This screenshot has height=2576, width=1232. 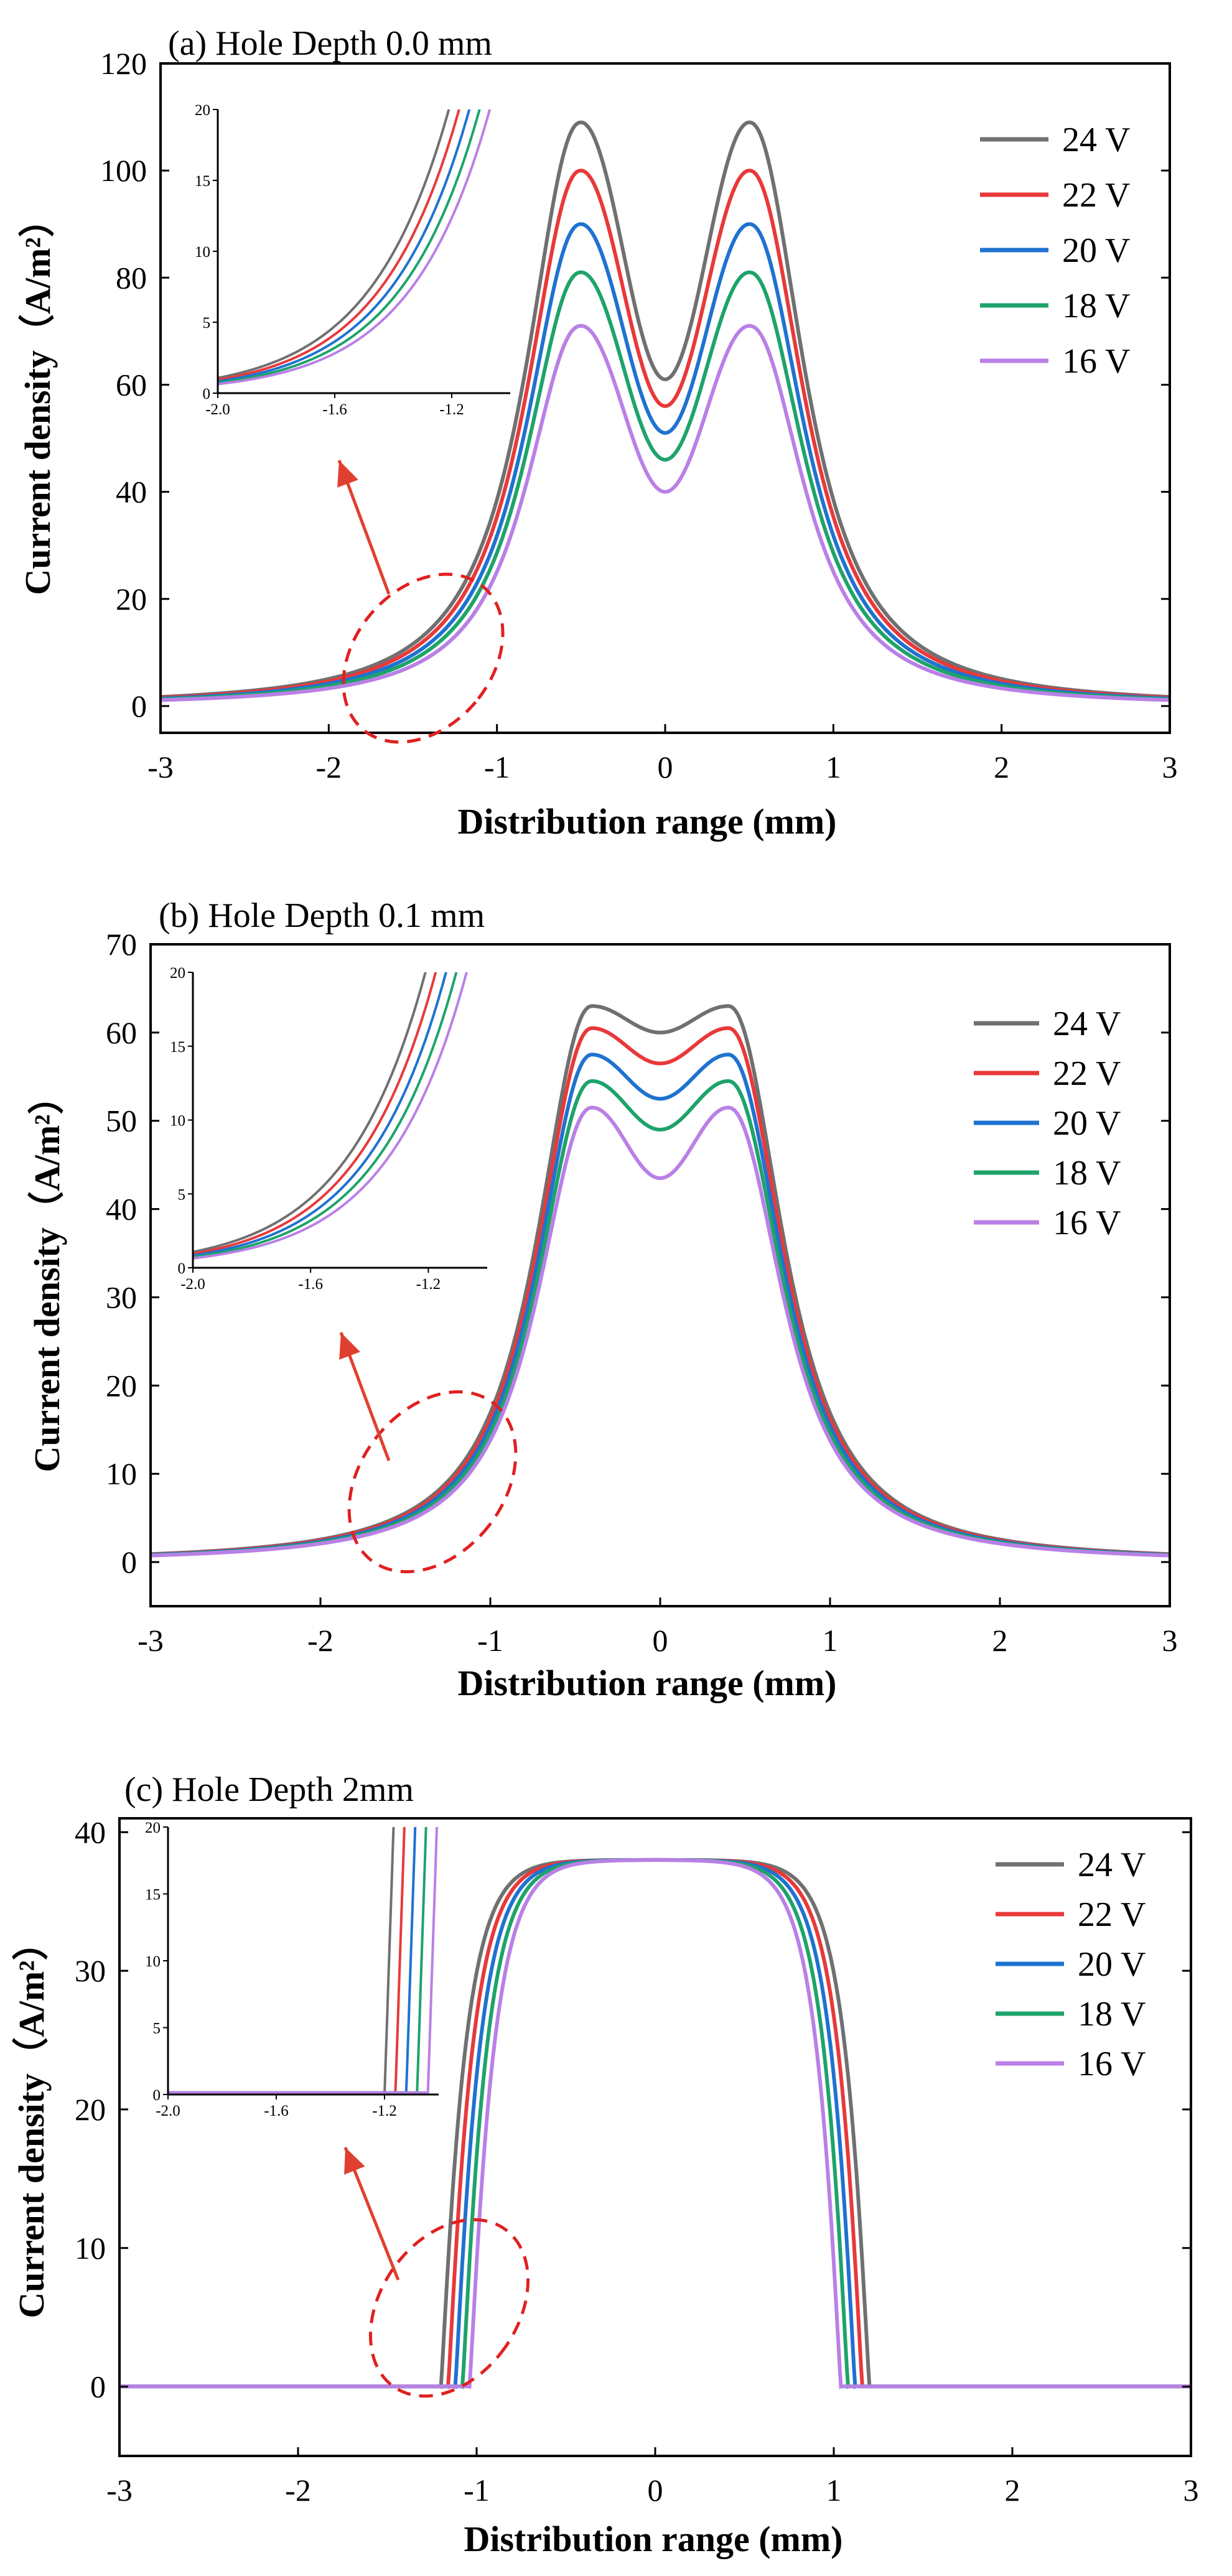 I want to click on y-tick-label: 70, so click(x=121, y=944).